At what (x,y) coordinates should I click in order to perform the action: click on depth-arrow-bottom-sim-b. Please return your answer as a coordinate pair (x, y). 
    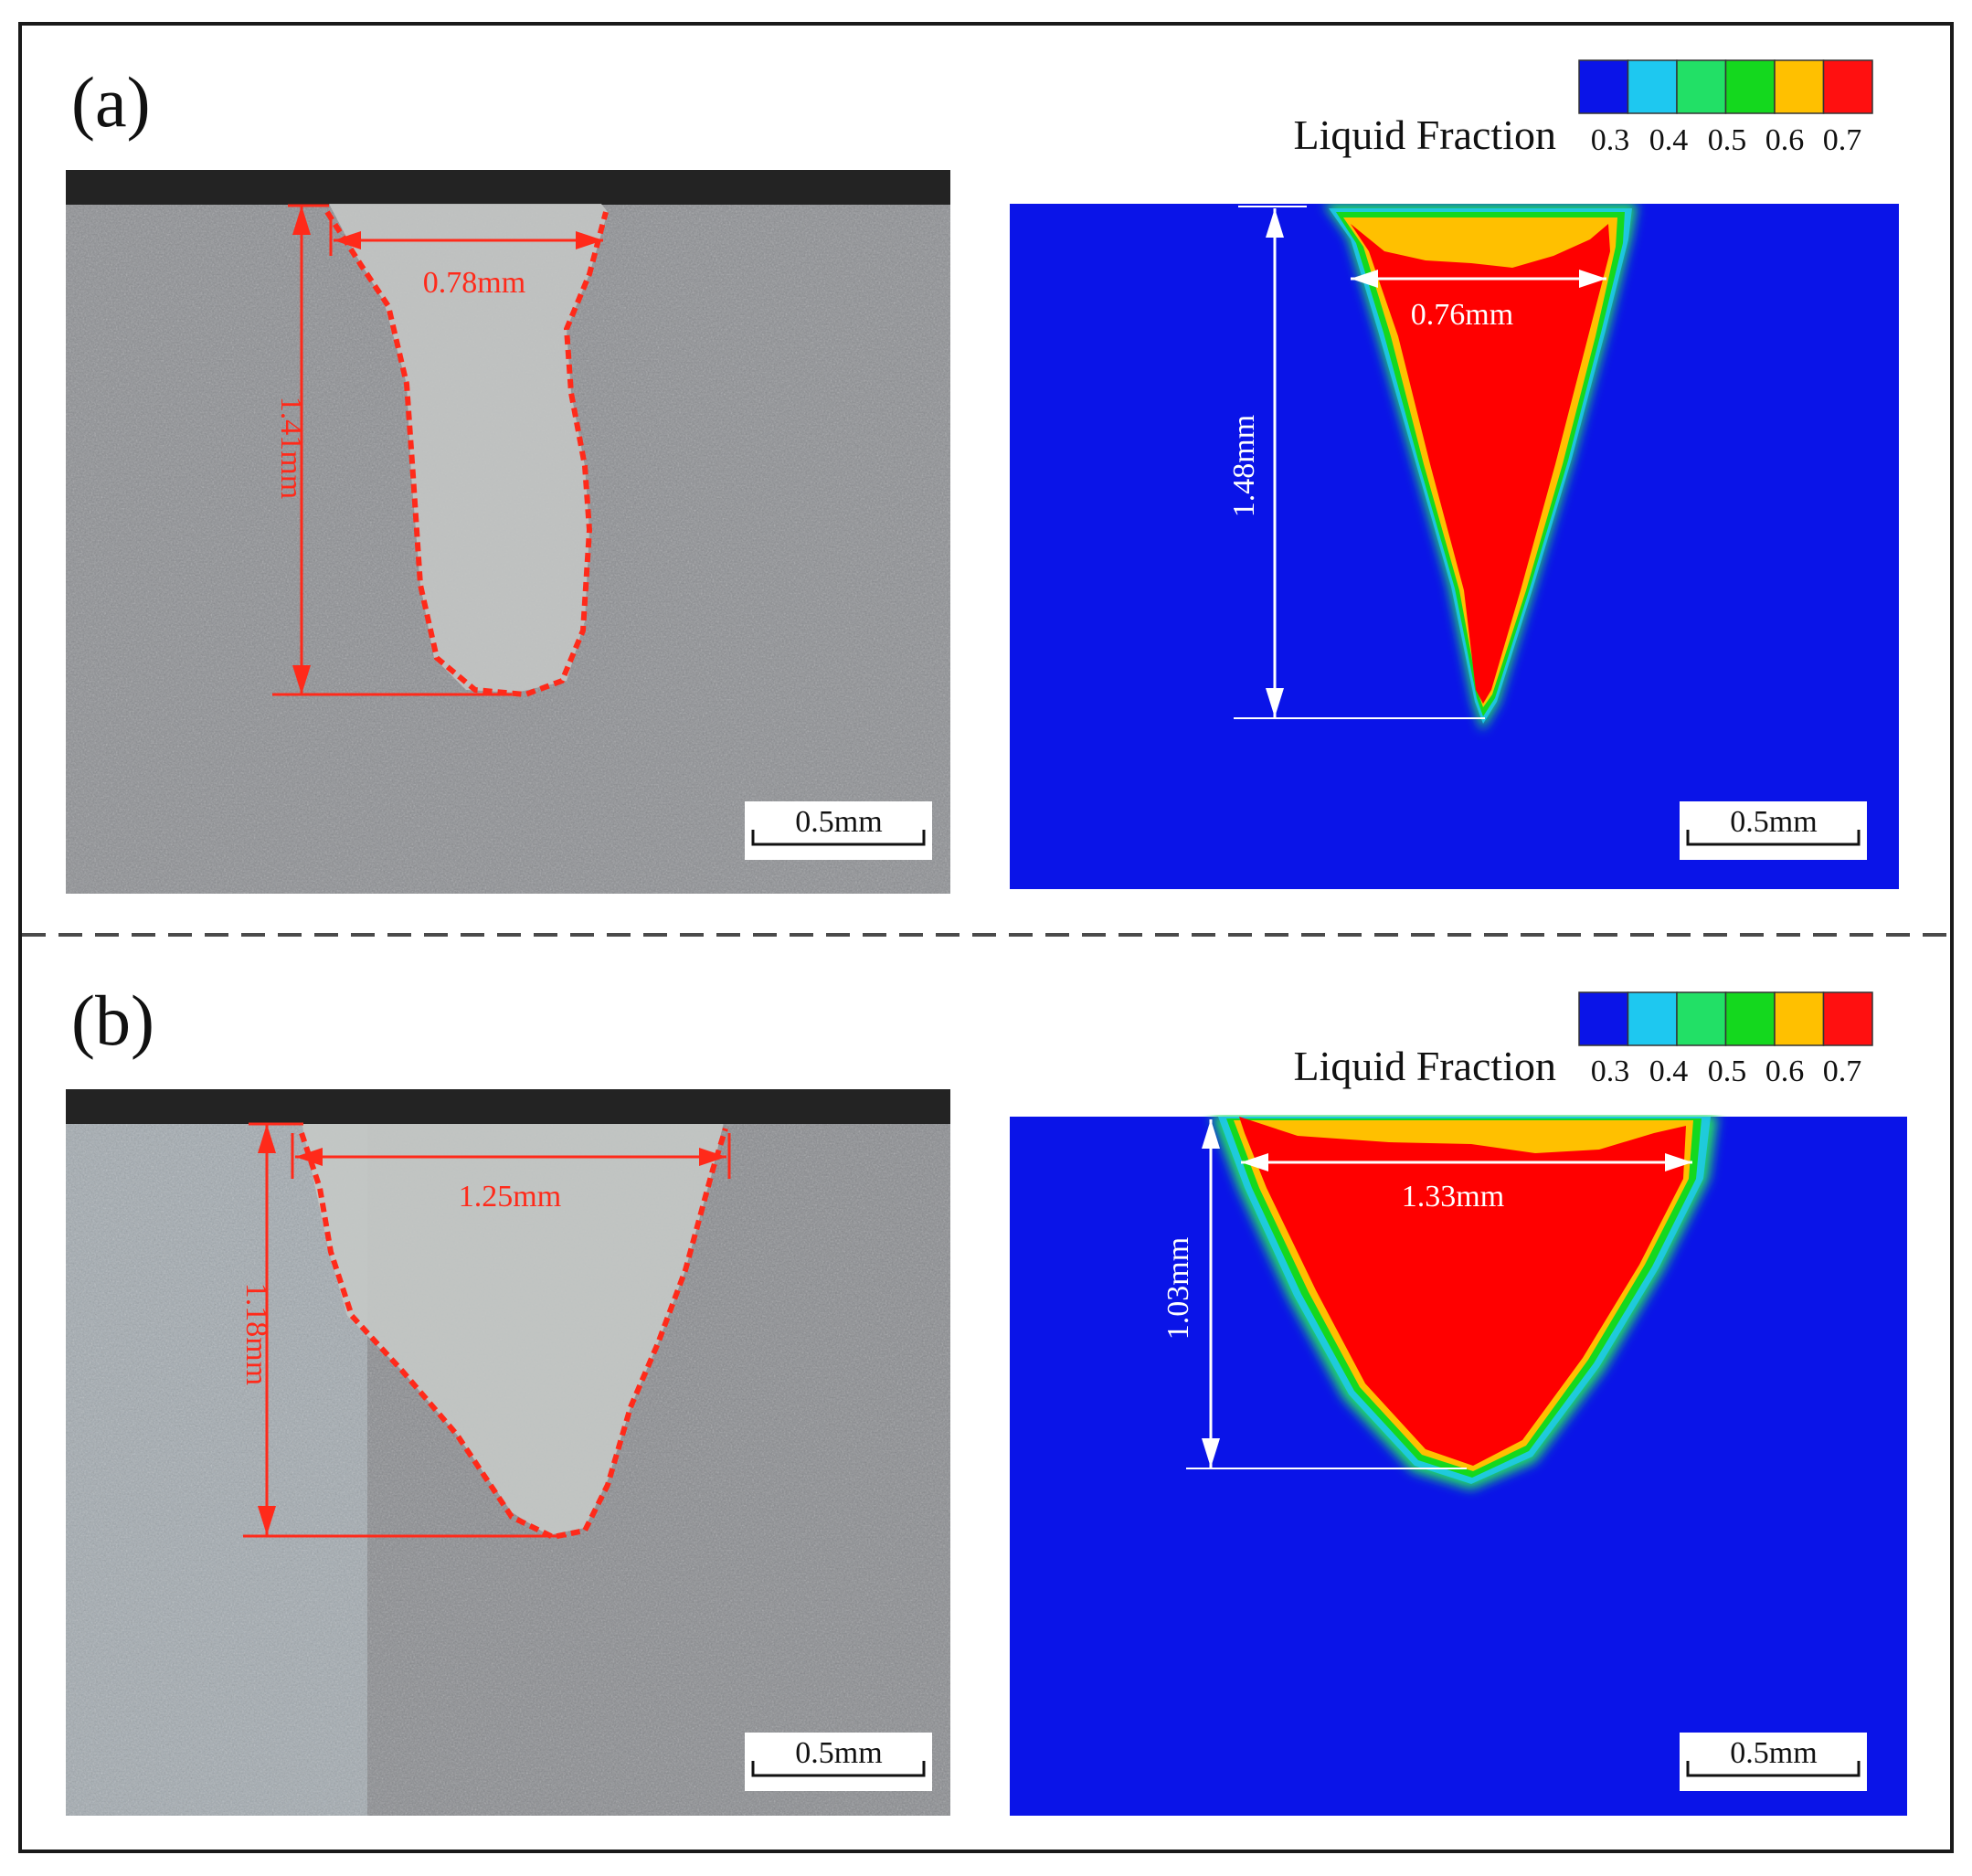
    Looking at the image, I should click on (1211, 1453).